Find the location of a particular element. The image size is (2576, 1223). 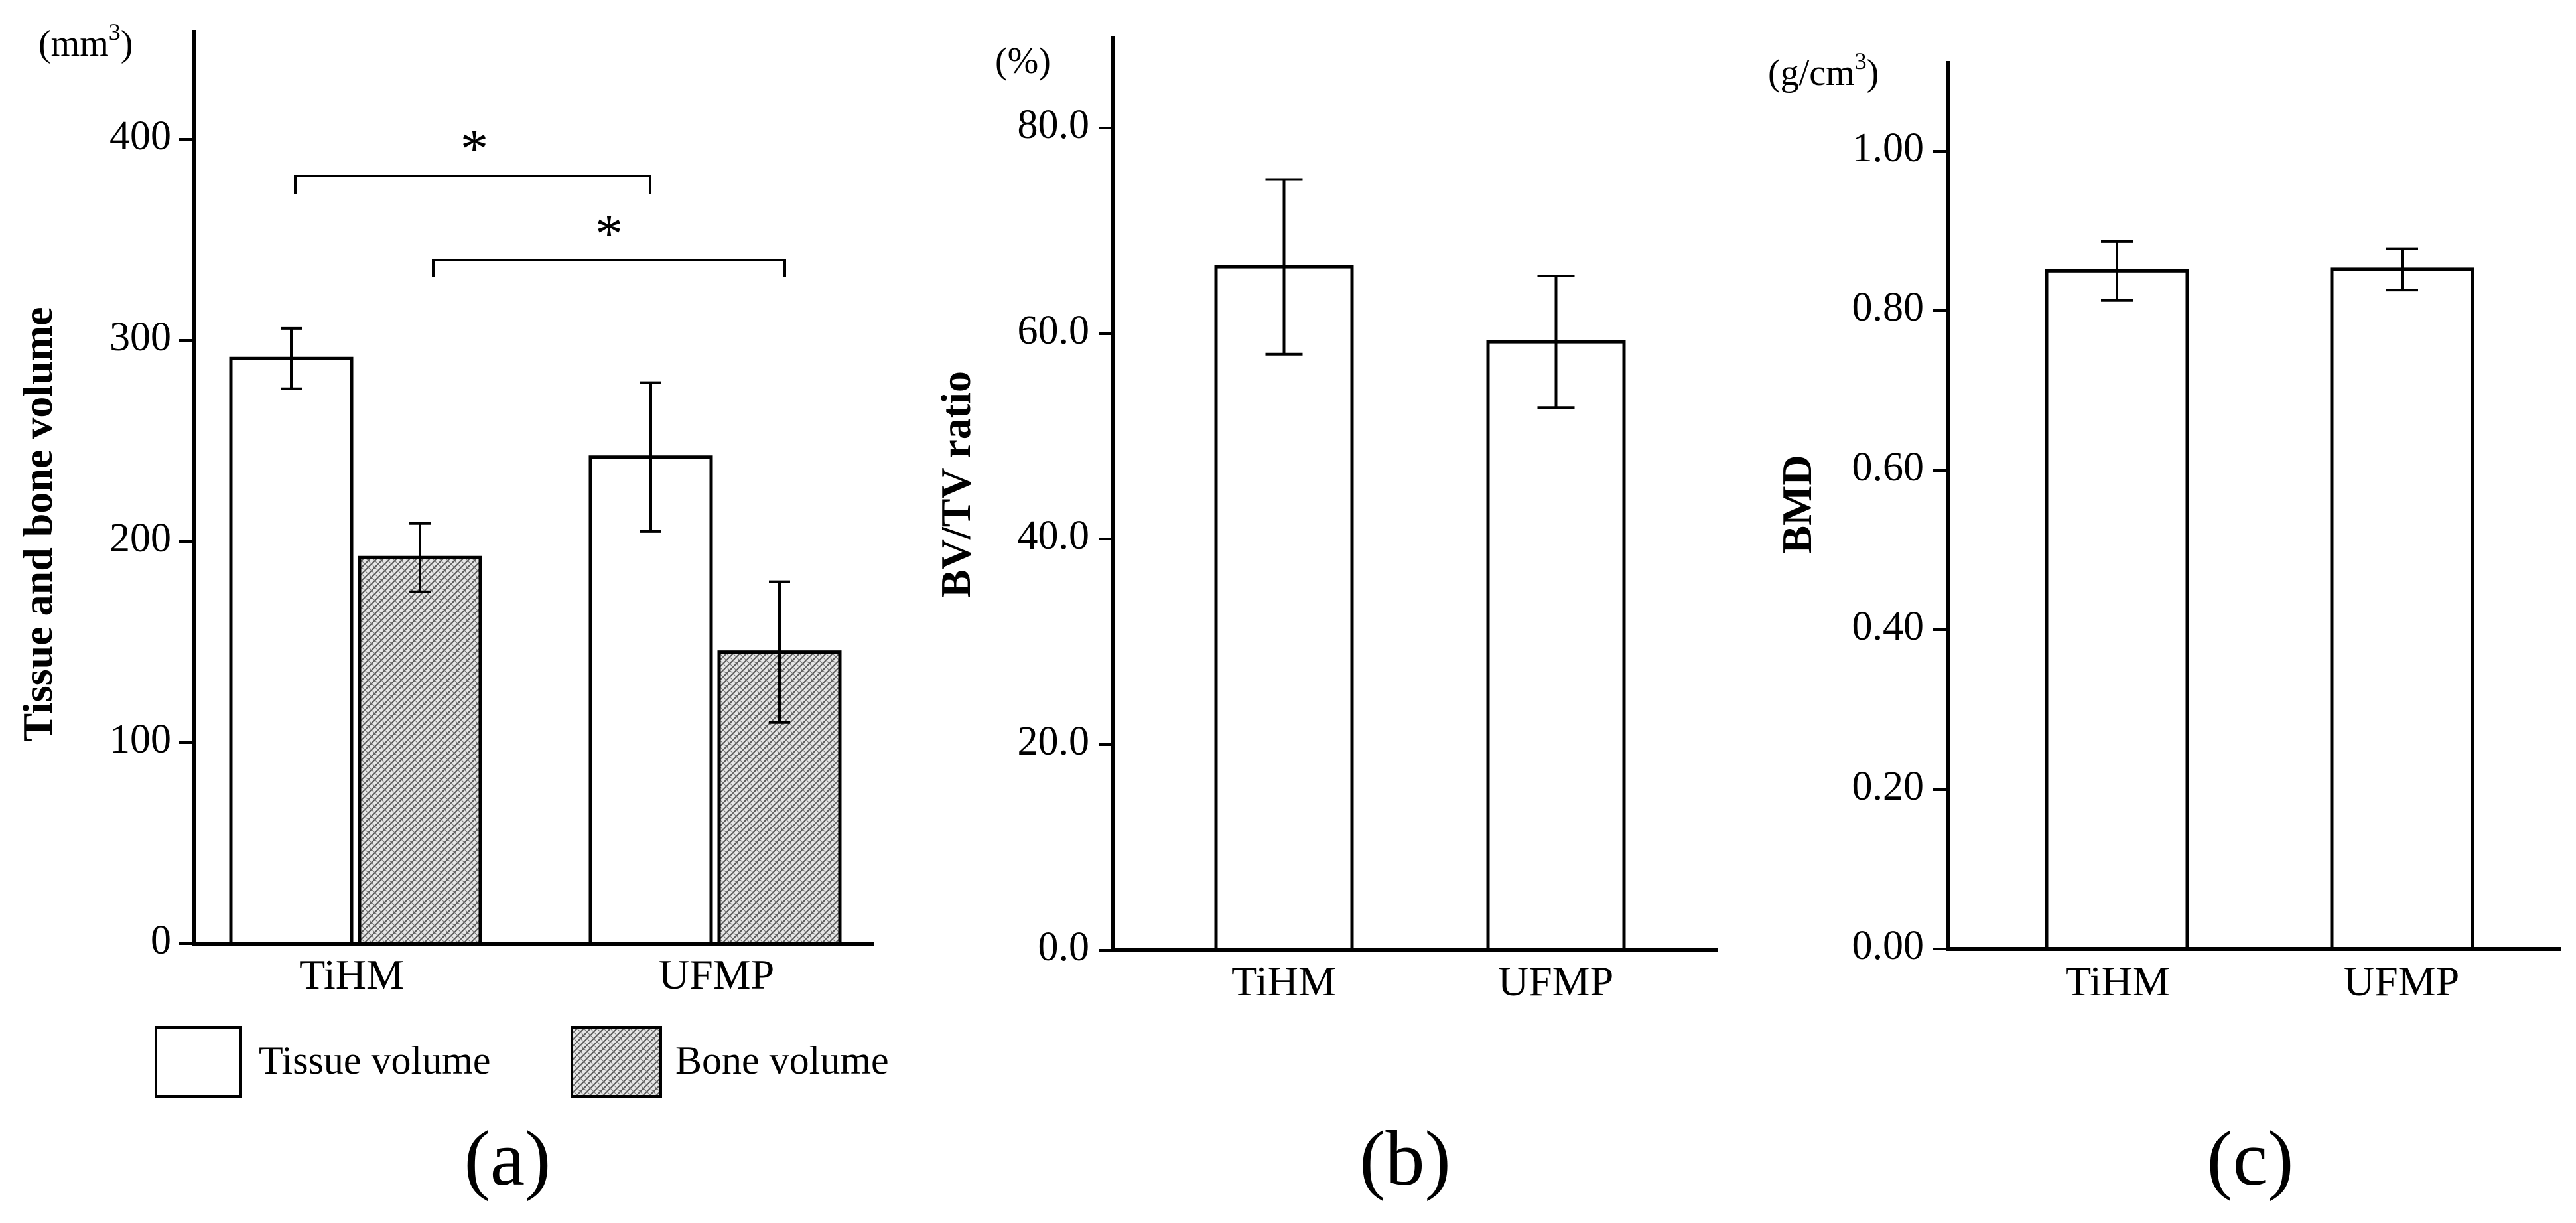

legend-label-tissue-volume: Tissue volume is located at coordinates (375, 1060).